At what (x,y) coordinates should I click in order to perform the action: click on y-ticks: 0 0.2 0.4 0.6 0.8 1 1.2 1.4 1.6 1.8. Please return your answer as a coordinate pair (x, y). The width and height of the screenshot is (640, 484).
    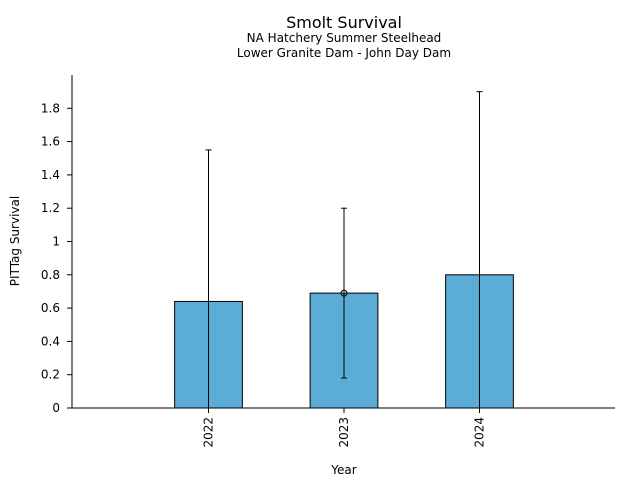
    Looking at the image, I should click on (56, 258).